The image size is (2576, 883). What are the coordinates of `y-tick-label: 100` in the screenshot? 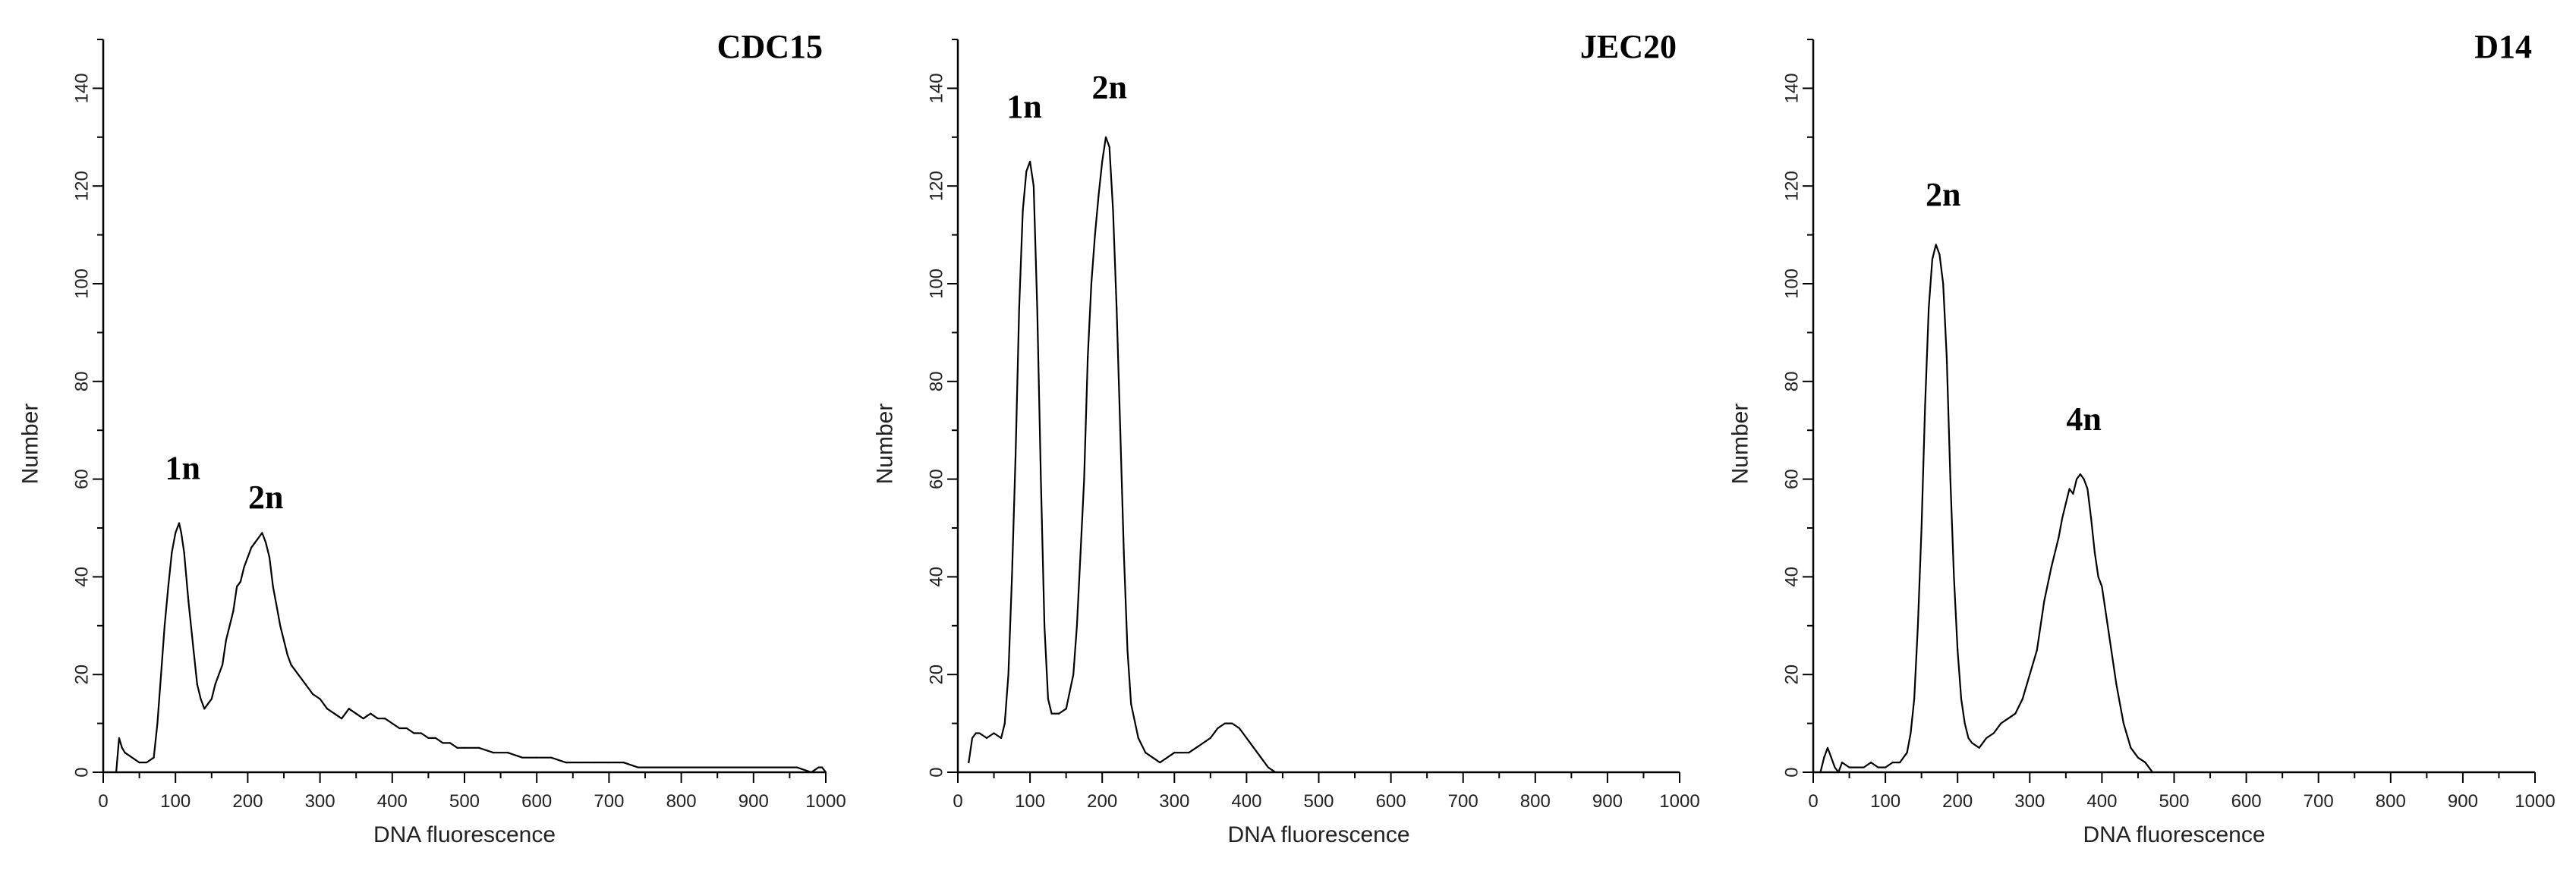 It's located at (1792, 284).